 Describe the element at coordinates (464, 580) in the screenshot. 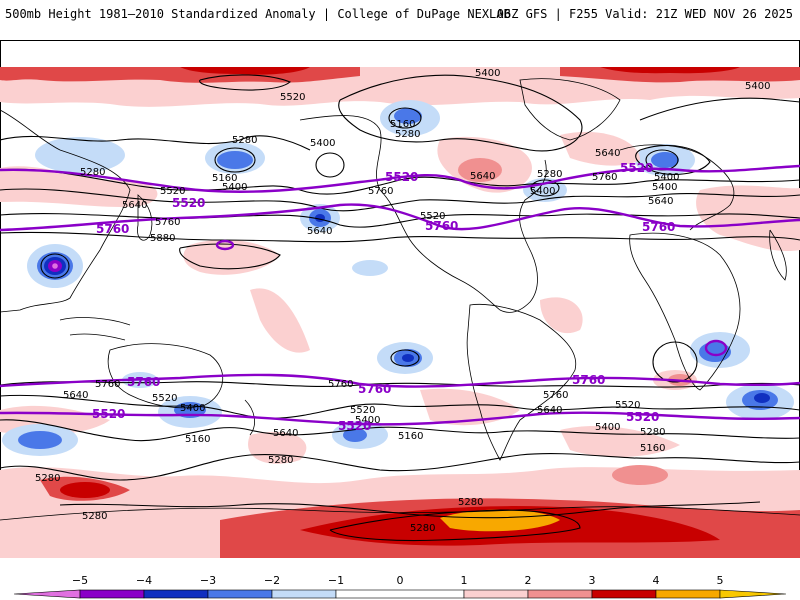

I see `colorbar-tick: 1` at that location.